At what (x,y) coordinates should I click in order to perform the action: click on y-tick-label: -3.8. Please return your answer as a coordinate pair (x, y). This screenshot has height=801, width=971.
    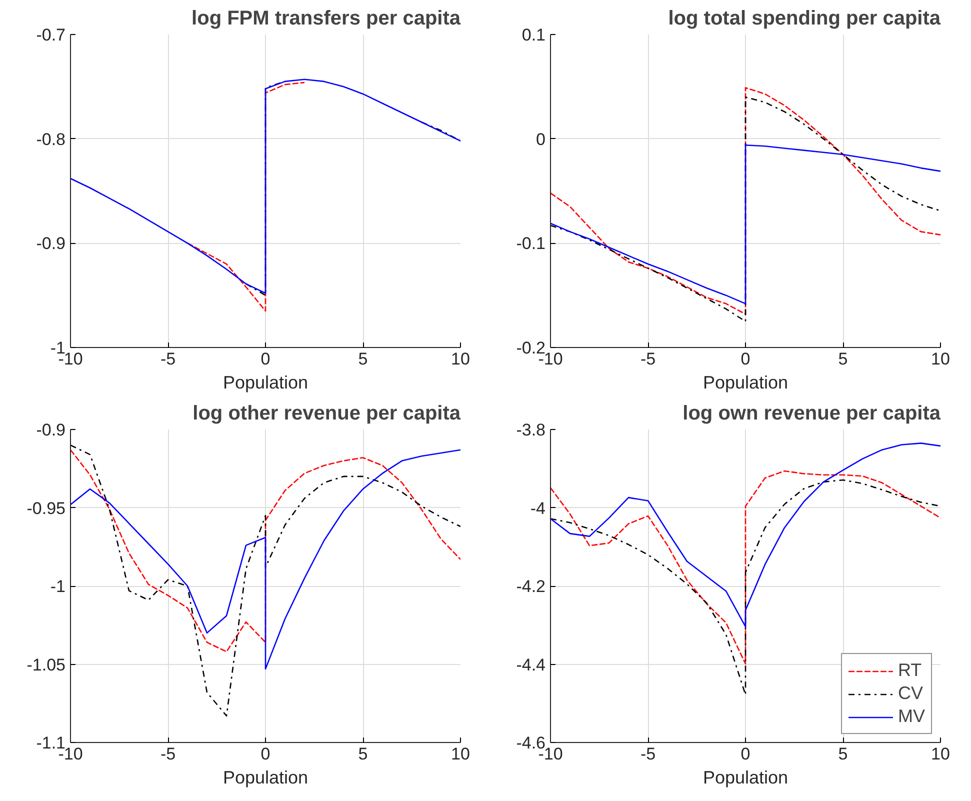
    Looking at the image, I should click on (531, 430).